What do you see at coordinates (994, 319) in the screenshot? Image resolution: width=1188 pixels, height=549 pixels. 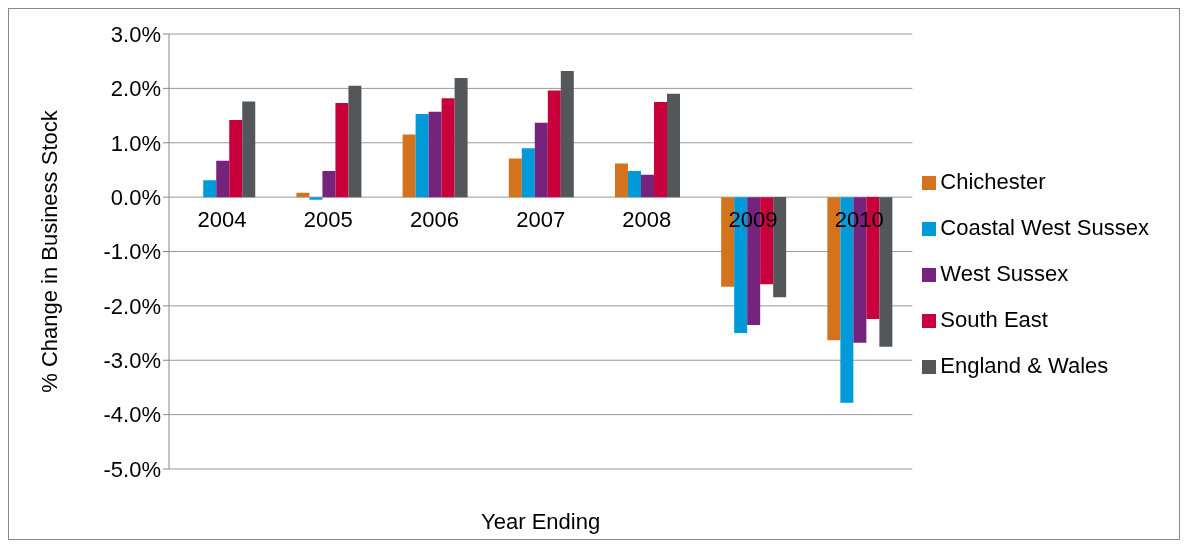 I see `legend-label: South East` at bounding box center [994, 319].